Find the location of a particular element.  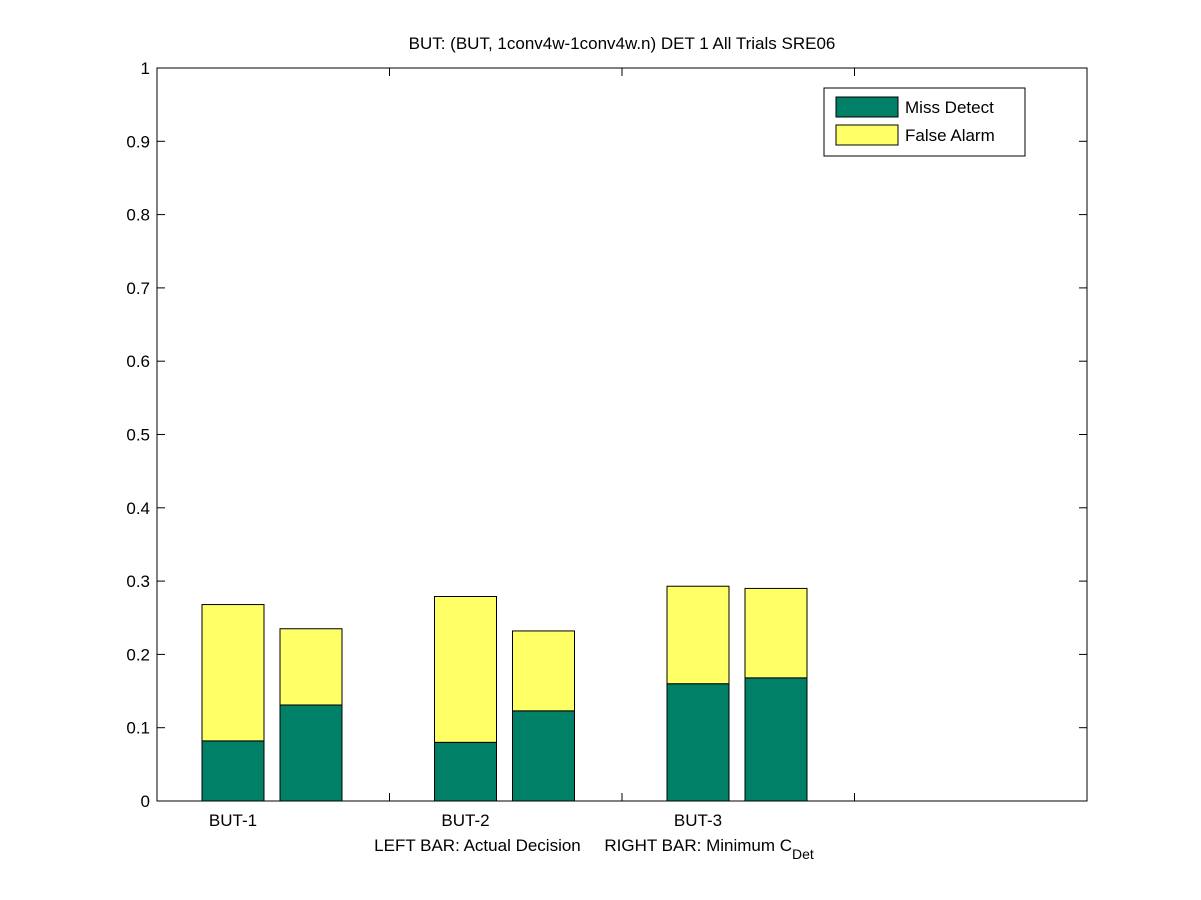

legend: Miss Detect False Alarm is located at coordinates (924, 122).